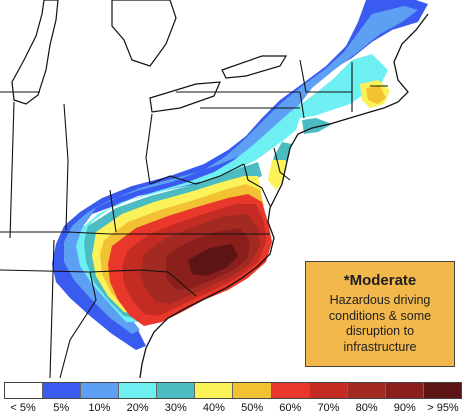  I want to click on legend-label: < 5%, so click(23, 408).